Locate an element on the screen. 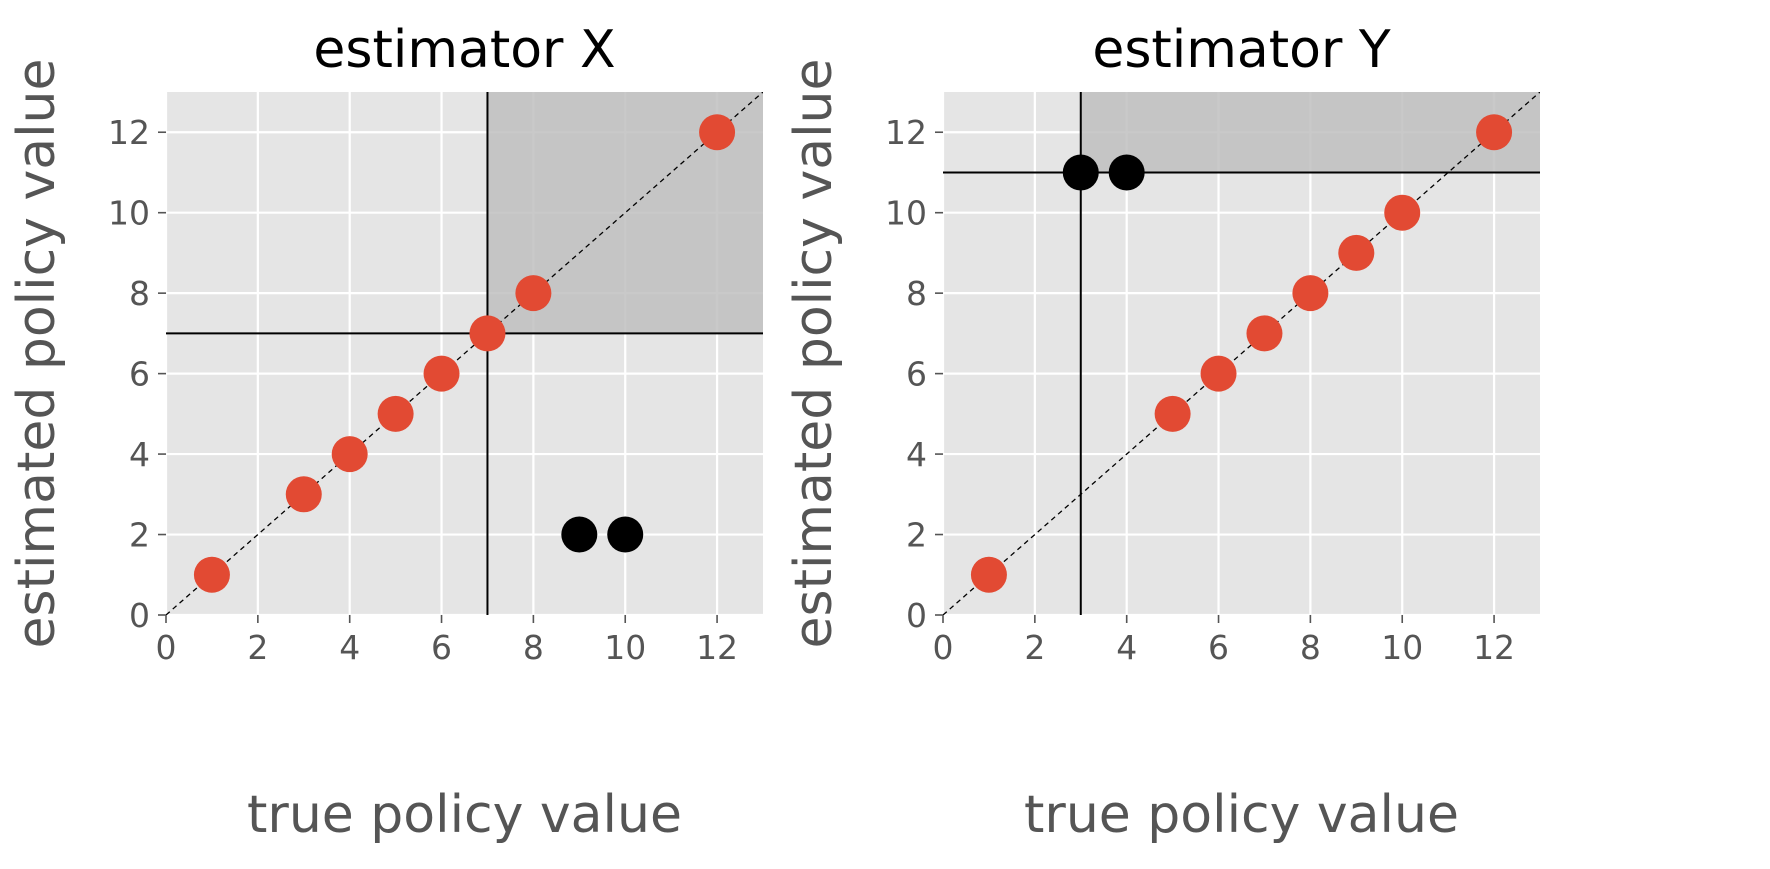 The width and height of the screenshot is (1770, 869). threshold-shaded-region is located at coordinates (1310, 132).